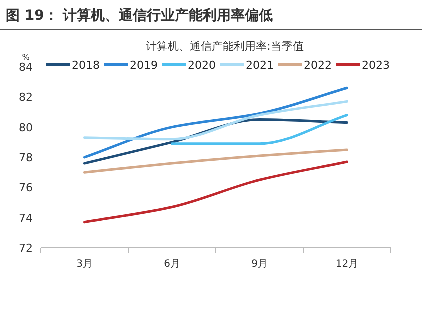 The height and width of the screenshot is (321, 422). I want to click on legend-label: 2022, so click(318, 65).